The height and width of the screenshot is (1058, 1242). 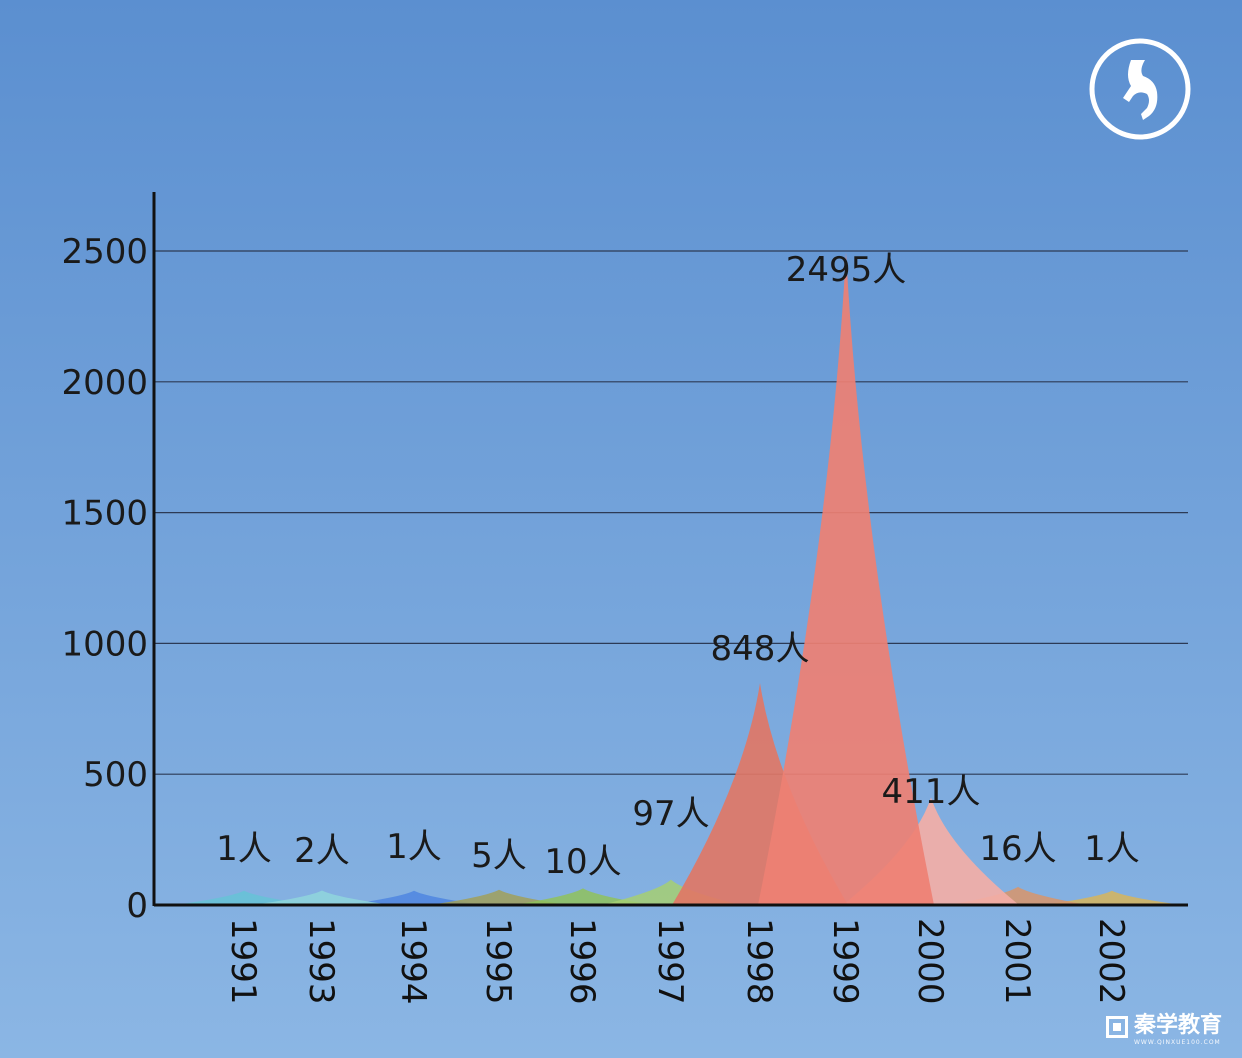 I want to click on brand-text: 秦学教育, so click(x=1177, y=1025).